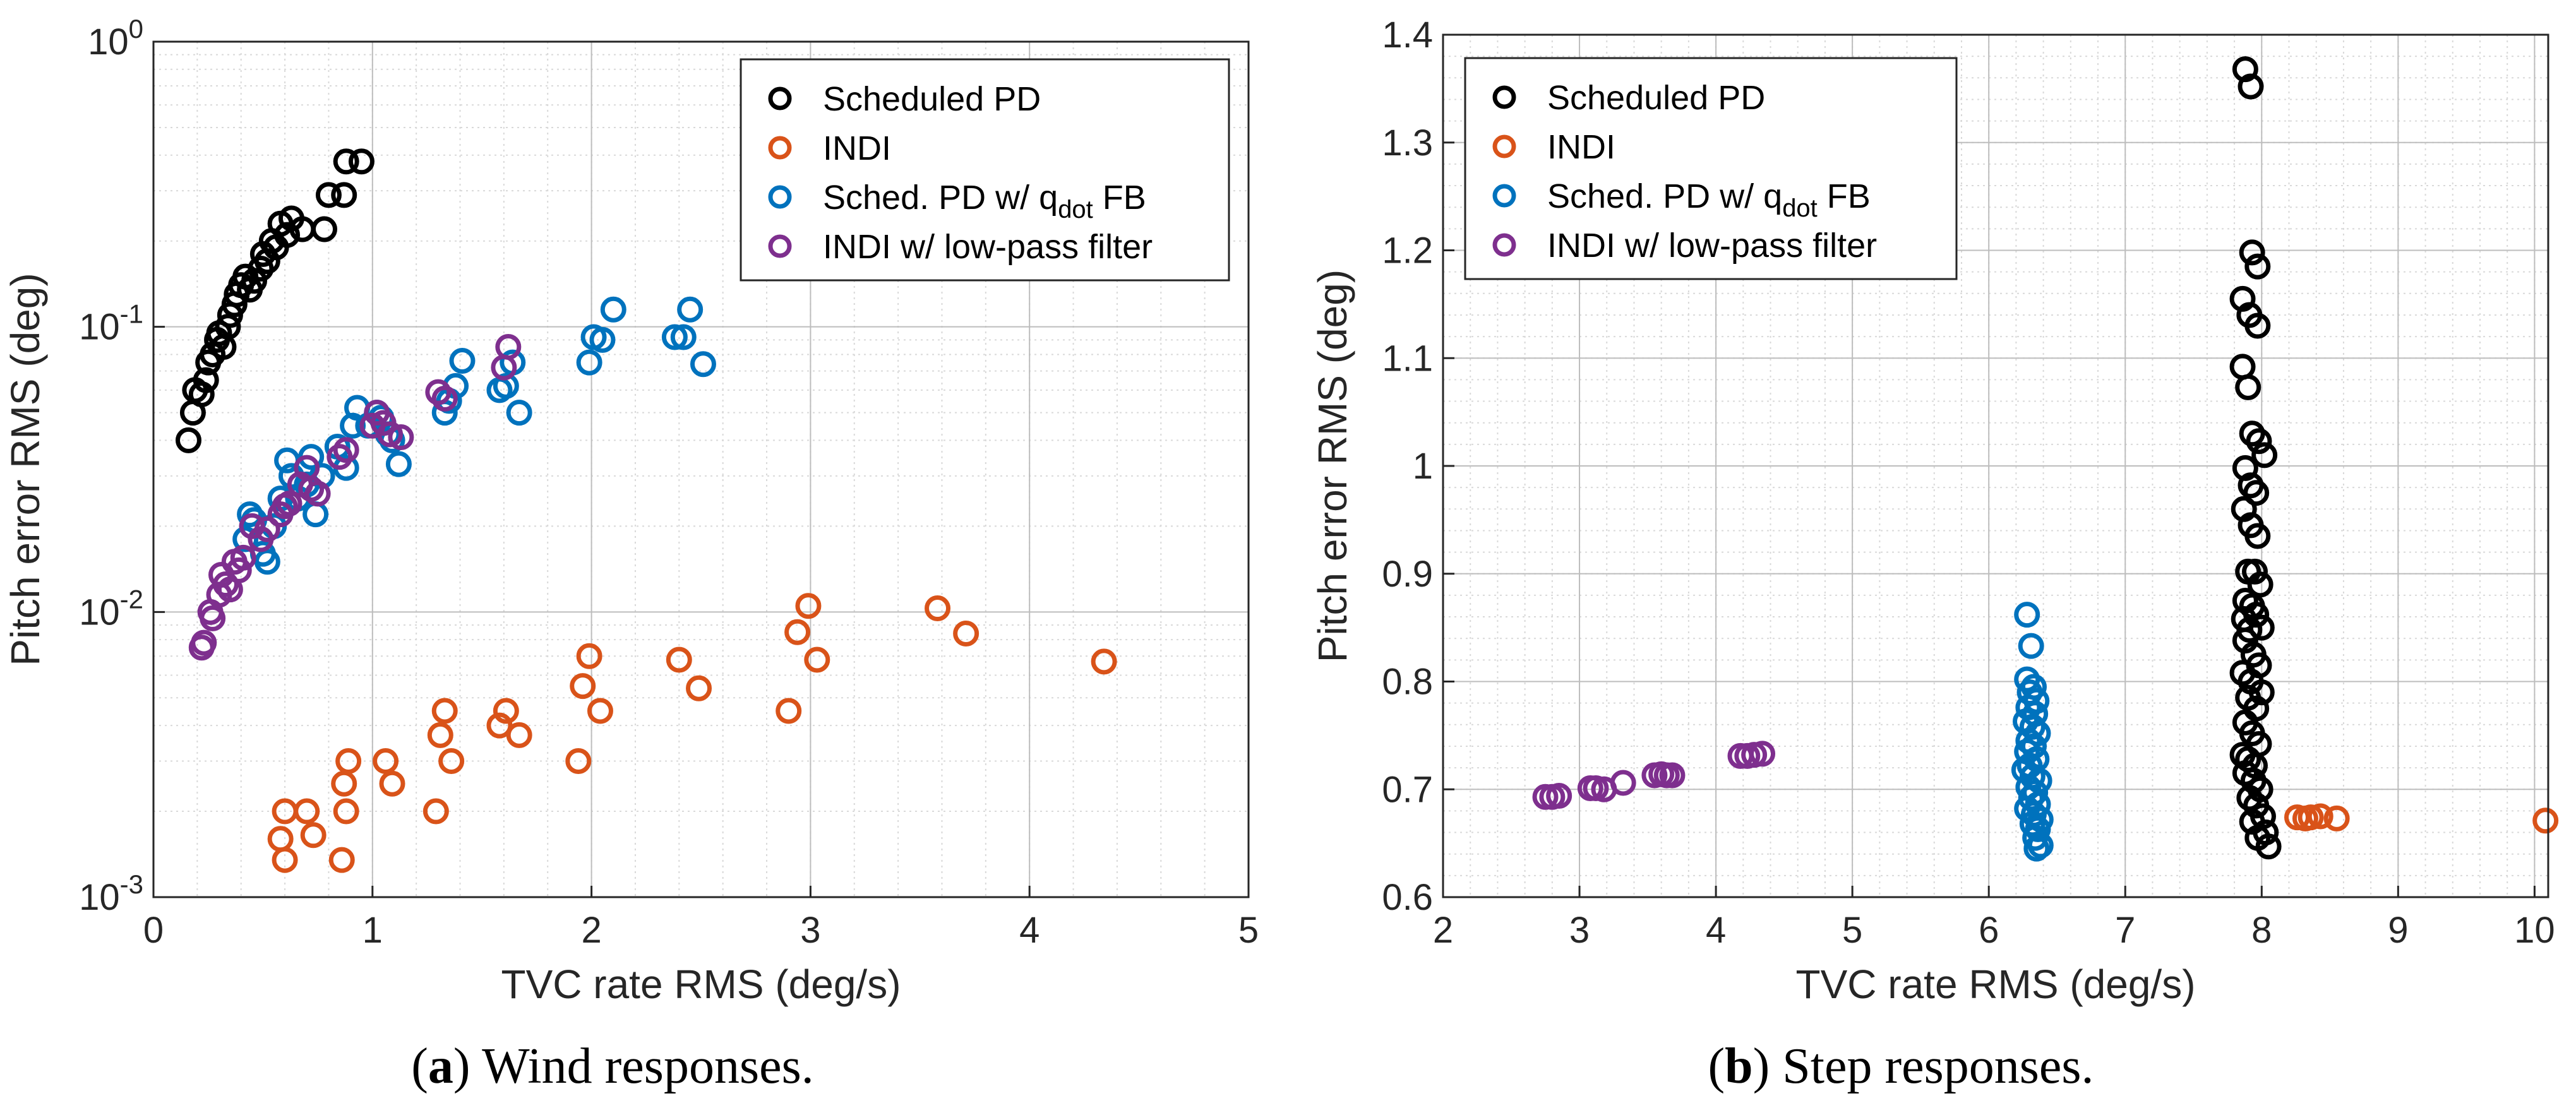 This screenshot has height=1108, width=2576. What do you see at coordinates (2398, 931) in the screenshot?
I see `x-tick-label: 9` at bounding box center [2398, 931].